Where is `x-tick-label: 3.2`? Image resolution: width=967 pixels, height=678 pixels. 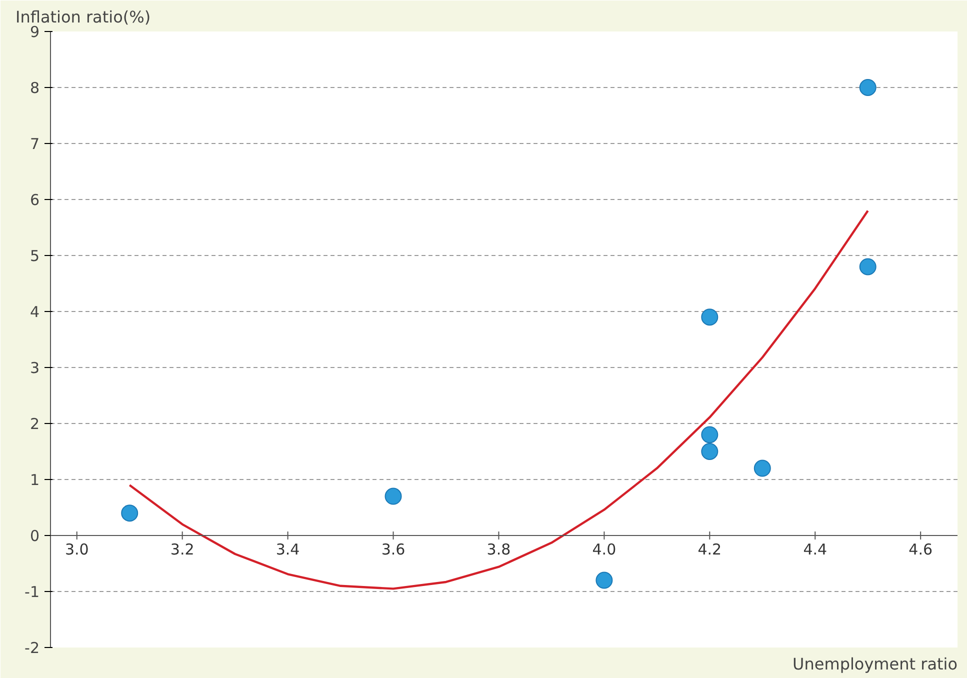 x-tick-label: 3.2 is located at coordinates (182, 549).